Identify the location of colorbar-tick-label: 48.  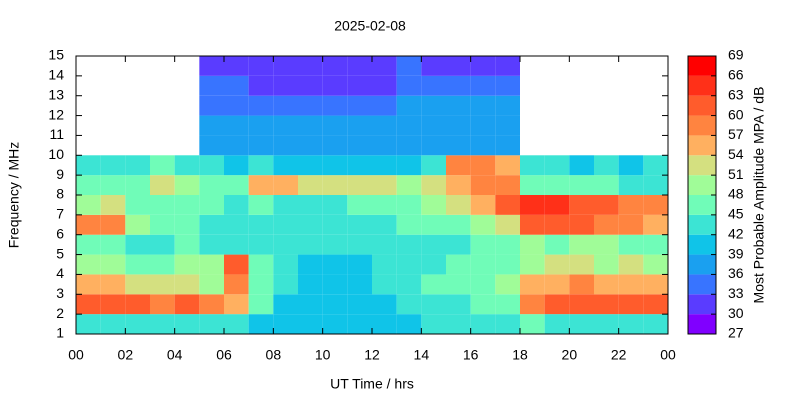
(736, 194).